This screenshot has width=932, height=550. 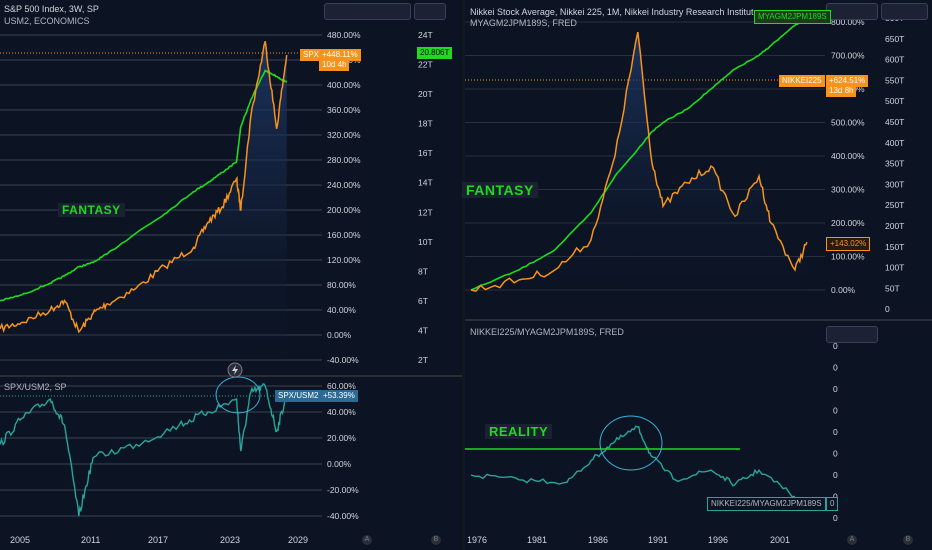 I want to click on lower-y-tick-label: 60.00%, so click(x=341, y=386).